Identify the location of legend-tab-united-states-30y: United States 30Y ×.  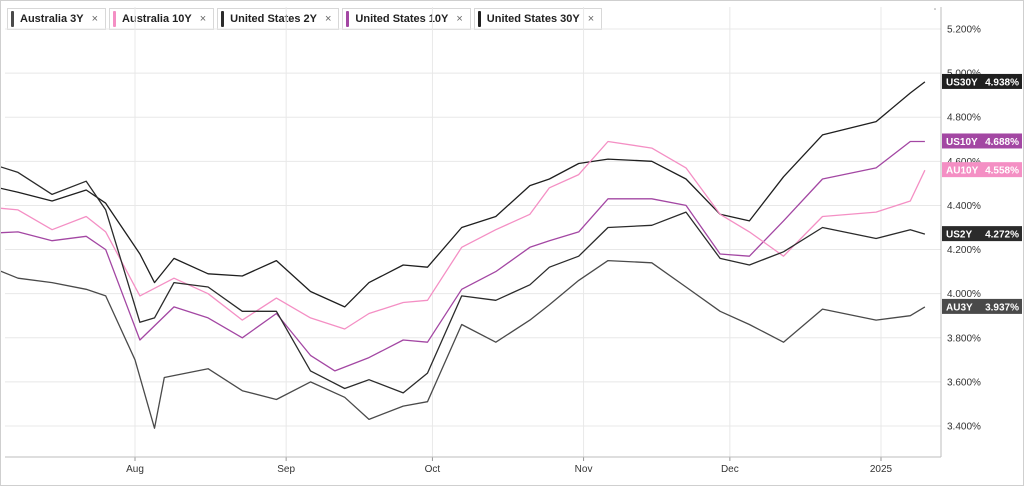
(538, 19).